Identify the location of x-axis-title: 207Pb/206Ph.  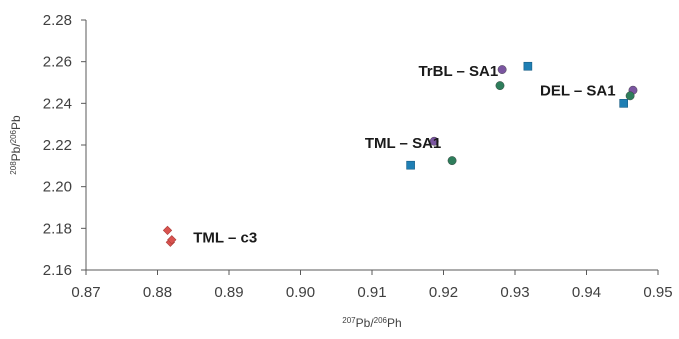
(371, 323).